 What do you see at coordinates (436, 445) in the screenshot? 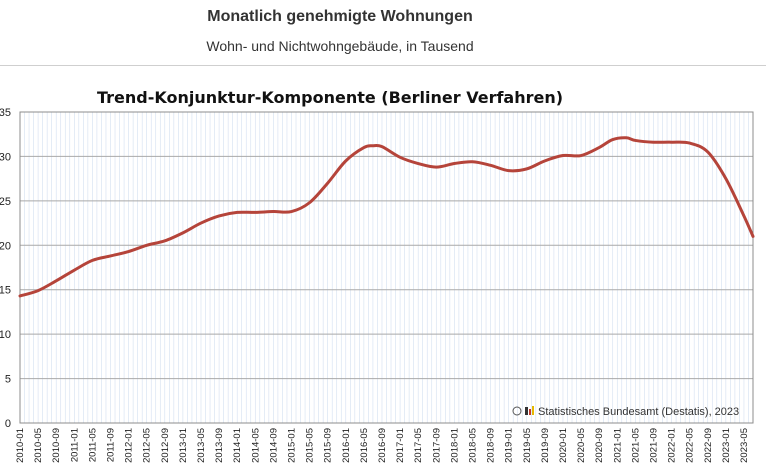
I see `x-tick-label: 2017-09` at bounding box center [436, 445].